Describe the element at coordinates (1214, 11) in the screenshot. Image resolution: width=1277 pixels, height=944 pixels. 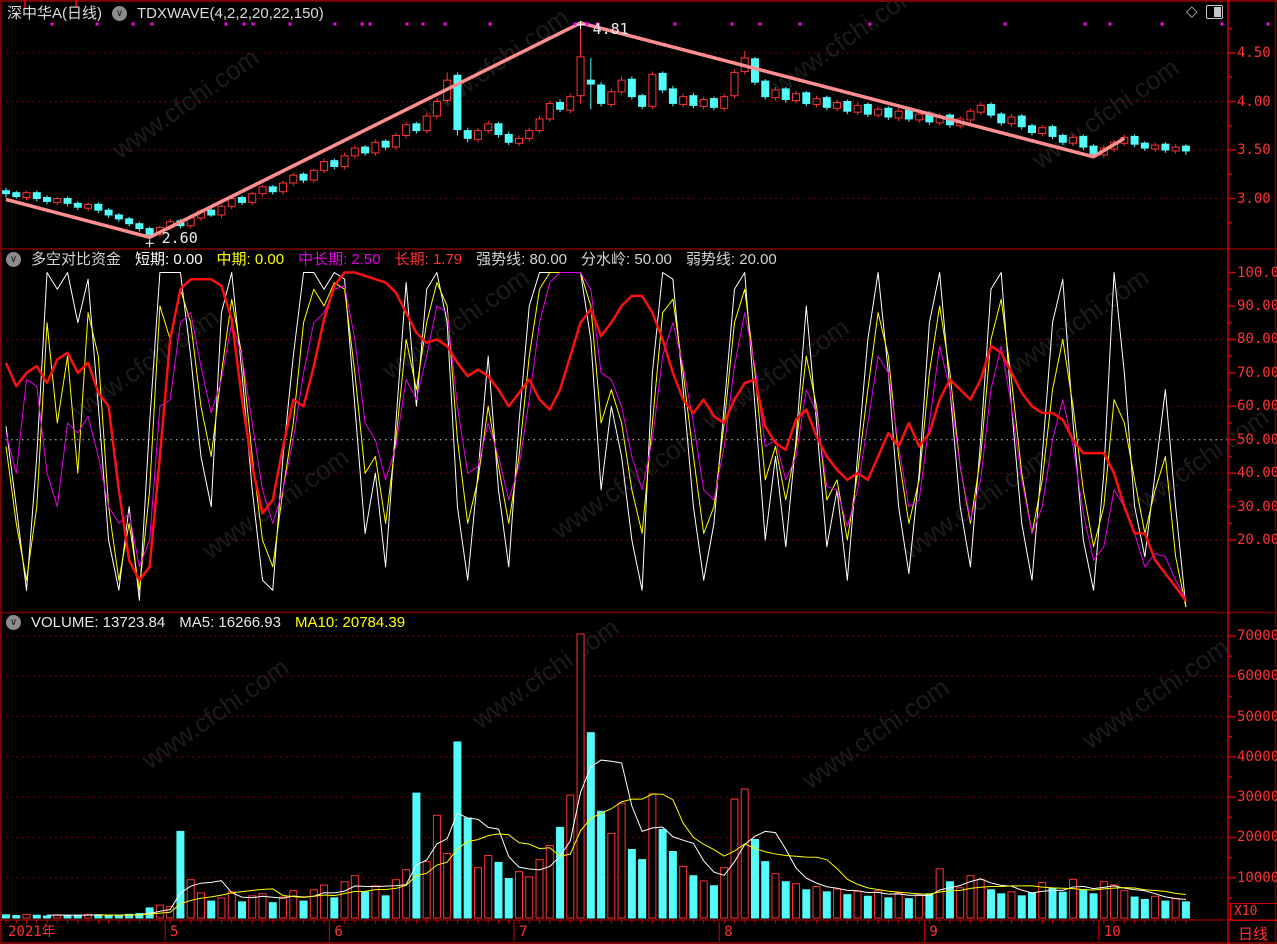
I see `split-window-icon` at that location.